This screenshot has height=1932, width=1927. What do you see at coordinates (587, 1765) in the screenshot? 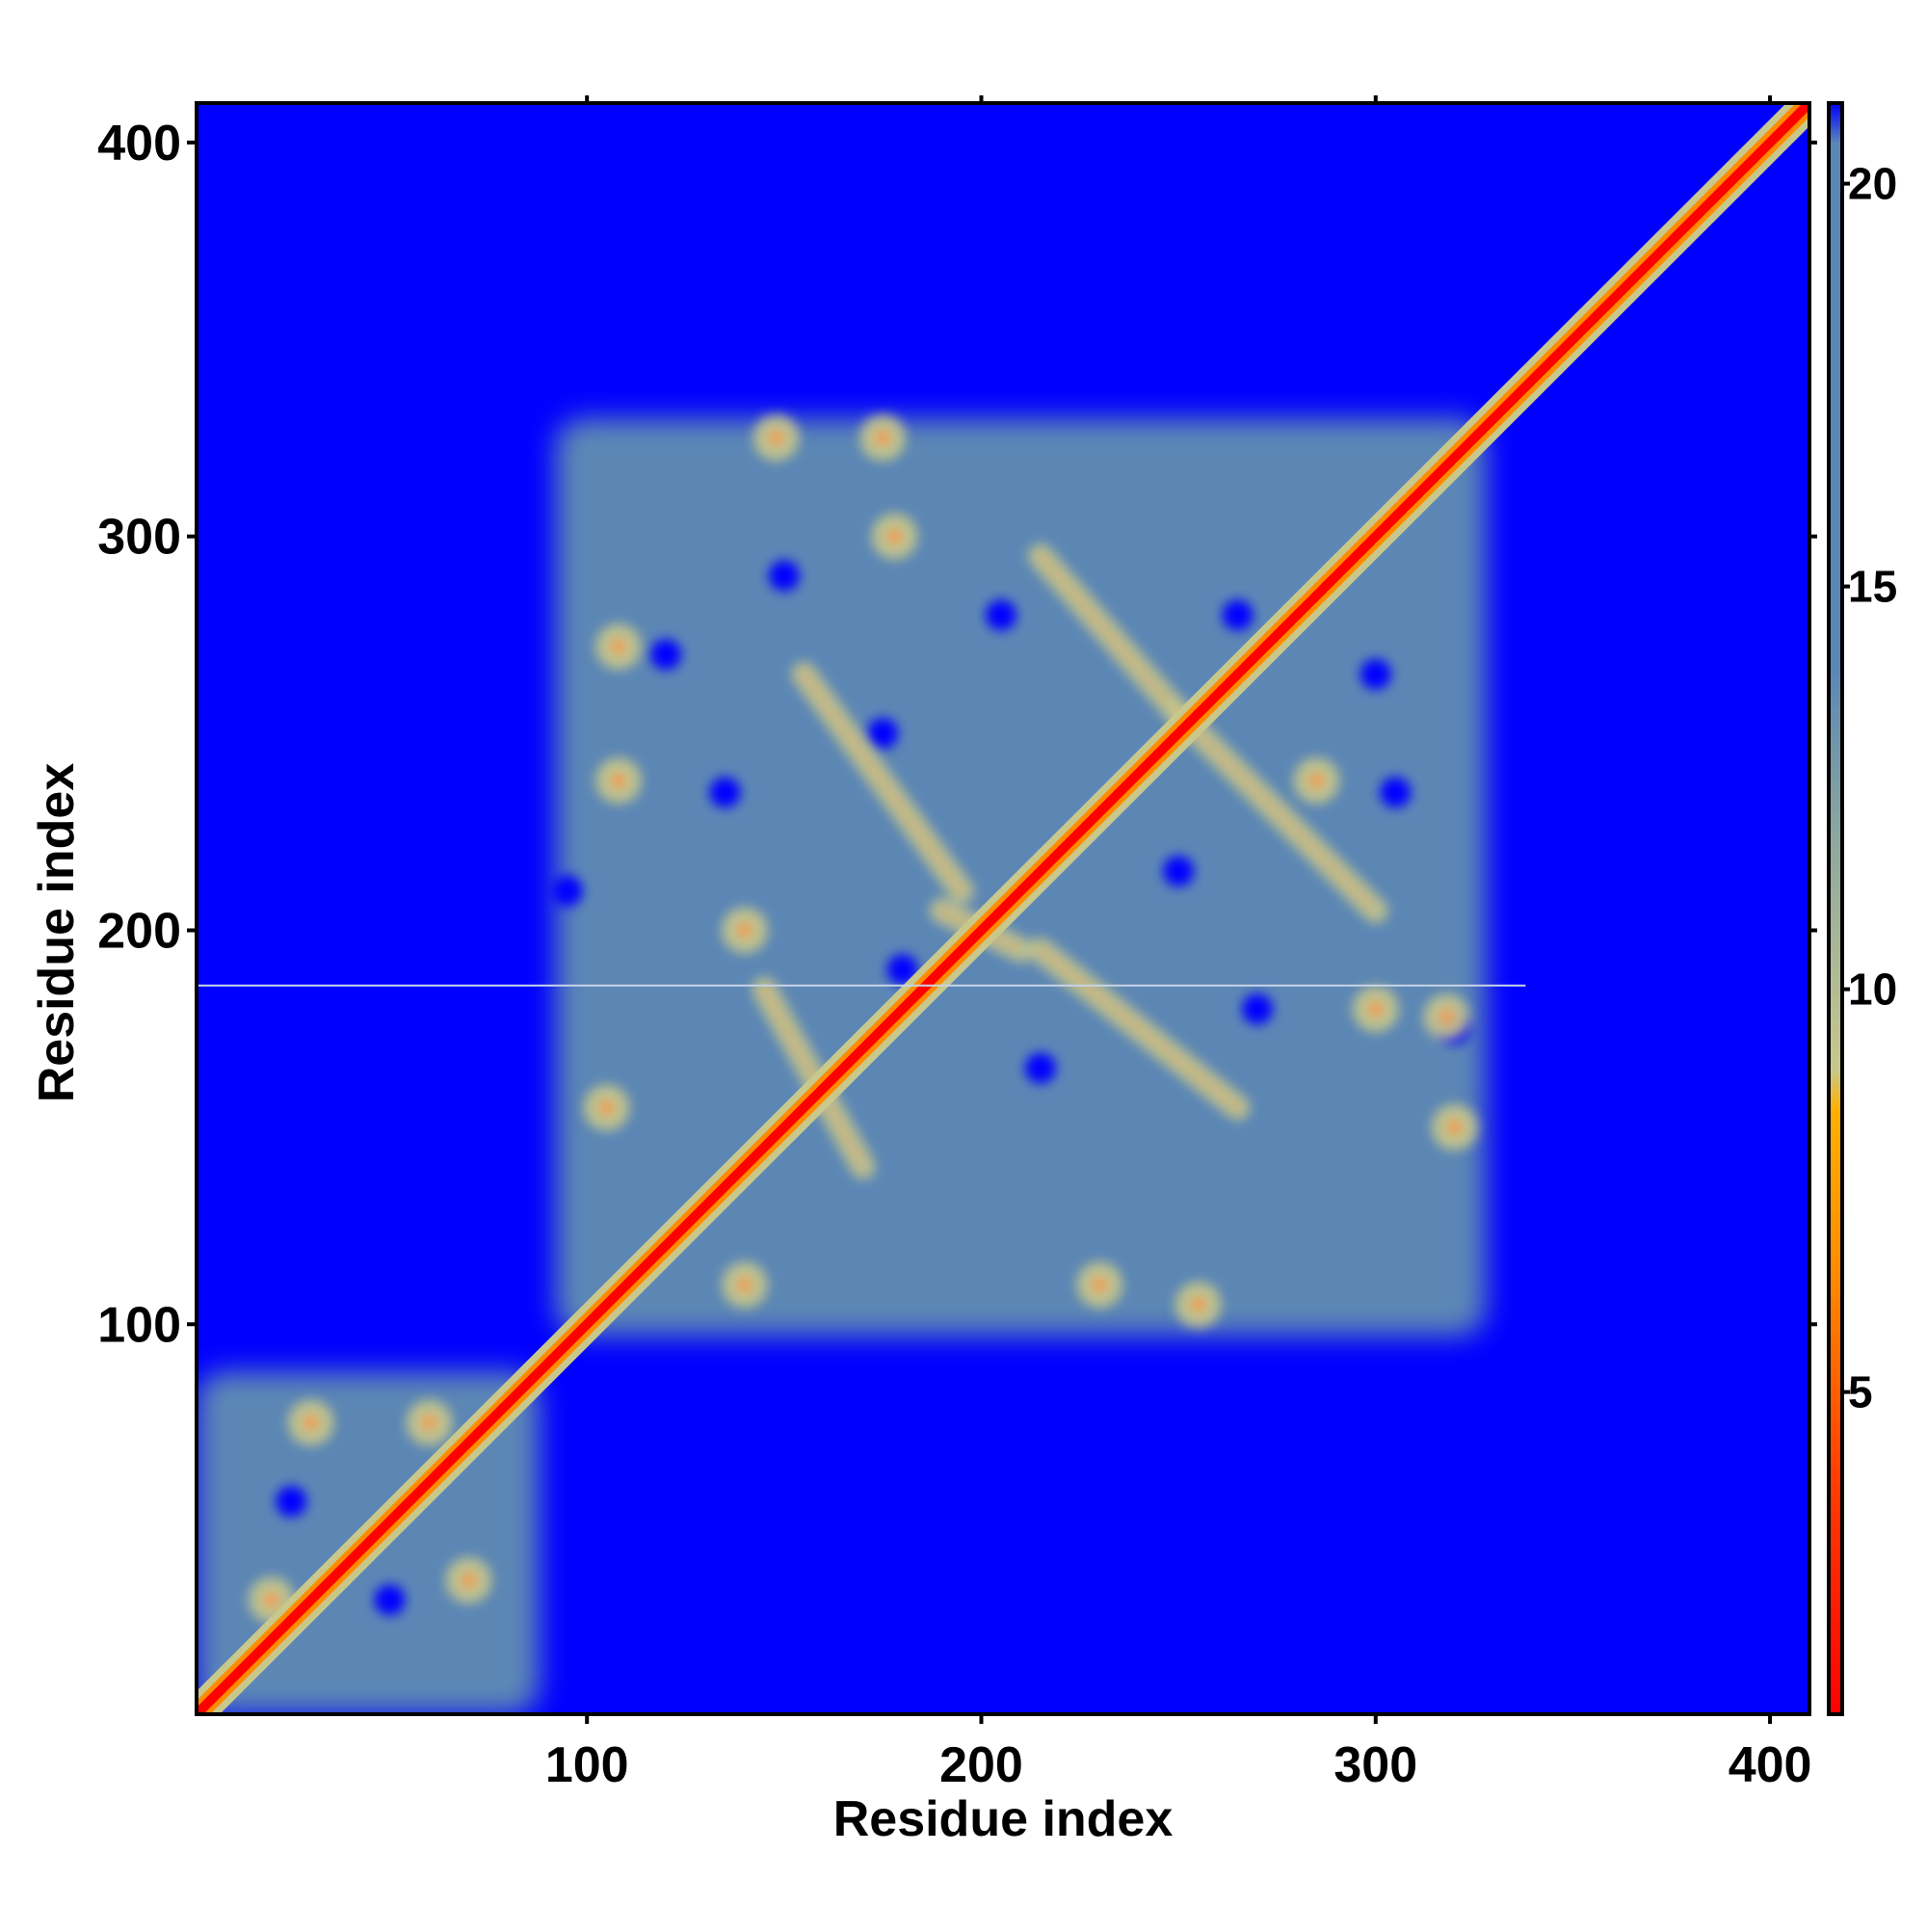
I see `x-tick-label: 100` at bounding box center [587, 1765].